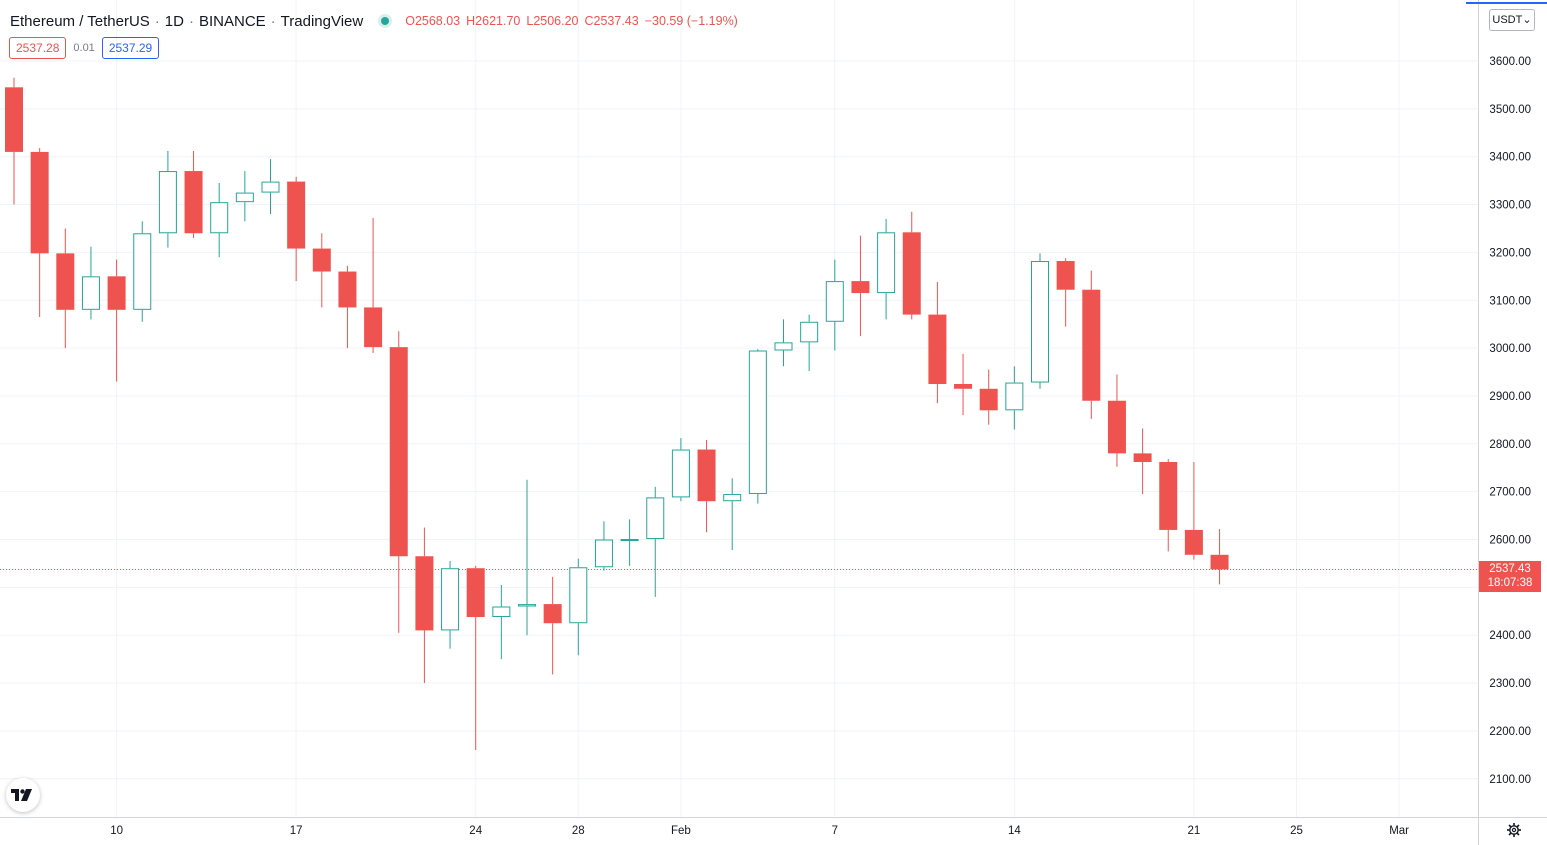 This screenshot has height=845, width=1547. What do you see at coordinates (498, 21) in the screenshot?
I see `high-value: 2621.70` at bounding box center [498, 21].